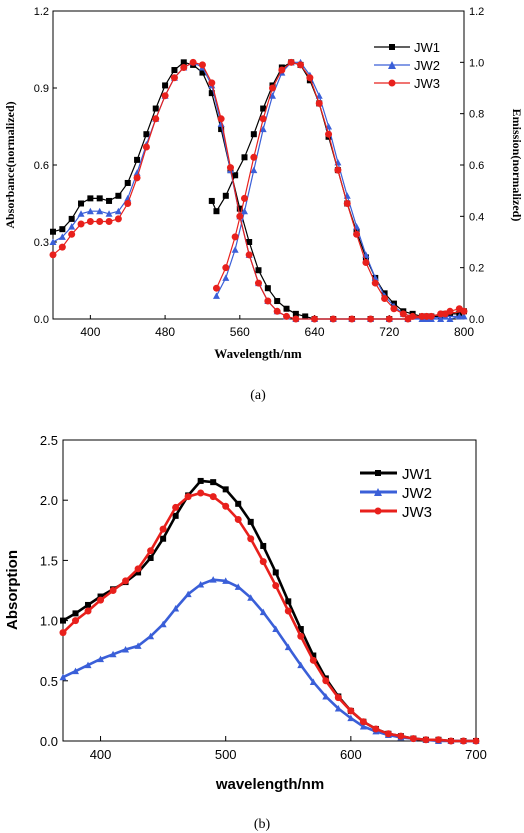 Image resolution: width=524 pixels, height=833 pixels. I want to click on panel-b-legend: JW1 JW2 JW3, so click(396, 493).